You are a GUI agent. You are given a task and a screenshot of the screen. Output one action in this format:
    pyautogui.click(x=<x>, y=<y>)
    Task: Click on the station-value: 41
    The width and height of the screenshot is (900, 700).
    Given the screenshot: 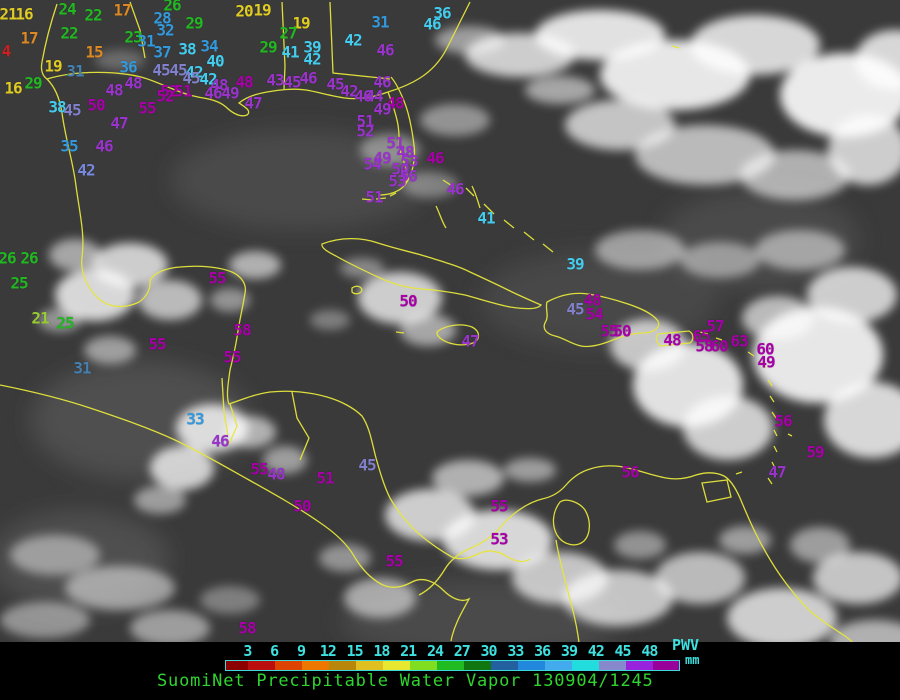 What is the action you would take?
    pyautogui.click(x=290, y=52)
    